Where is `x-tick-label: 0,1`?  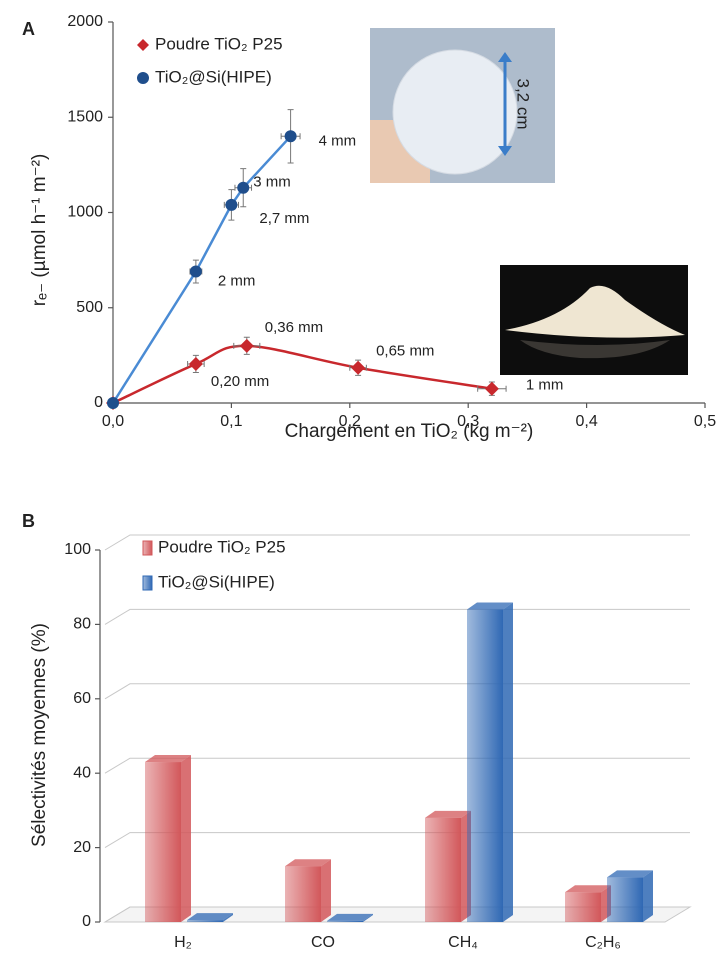
x-tick-label: 0,1 is located at coordinates (231, 421).